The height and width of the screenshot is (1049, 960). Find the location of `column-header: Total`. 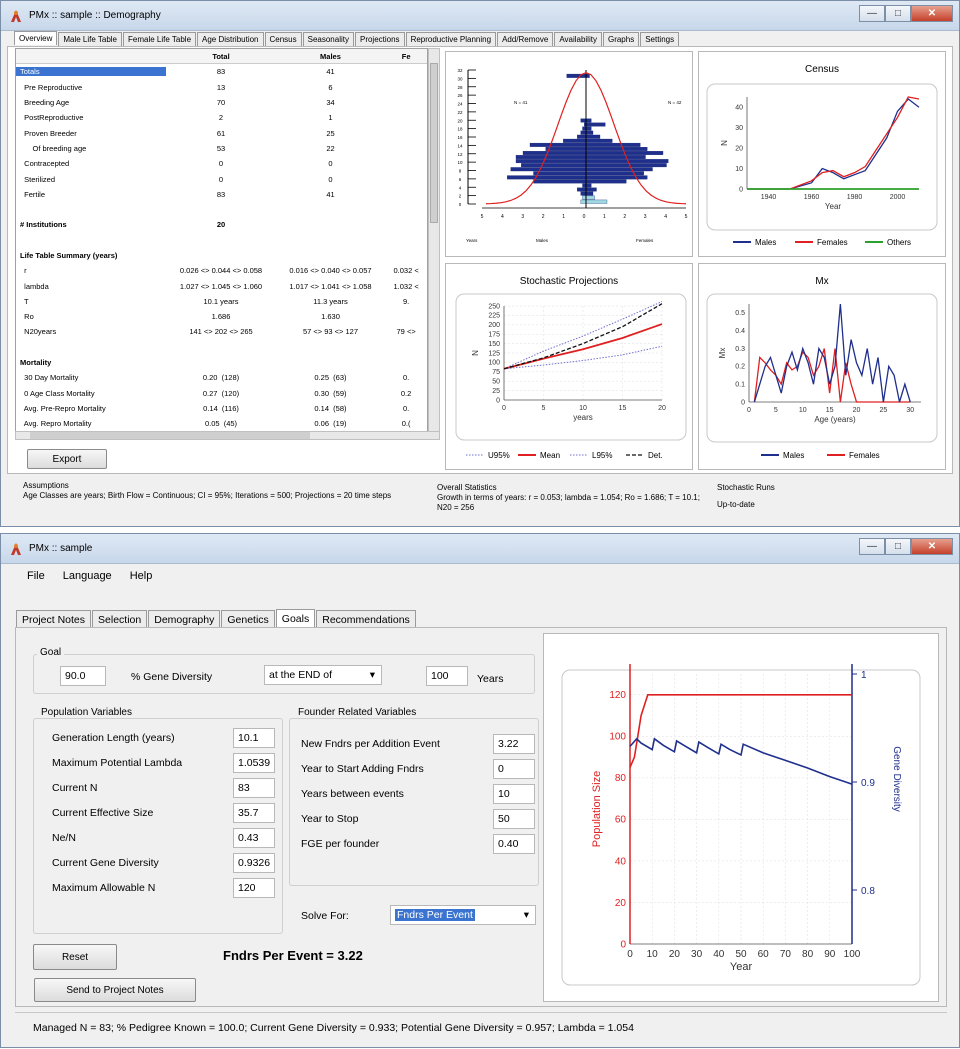

column-header: Total is located at coordinates (221, 56).